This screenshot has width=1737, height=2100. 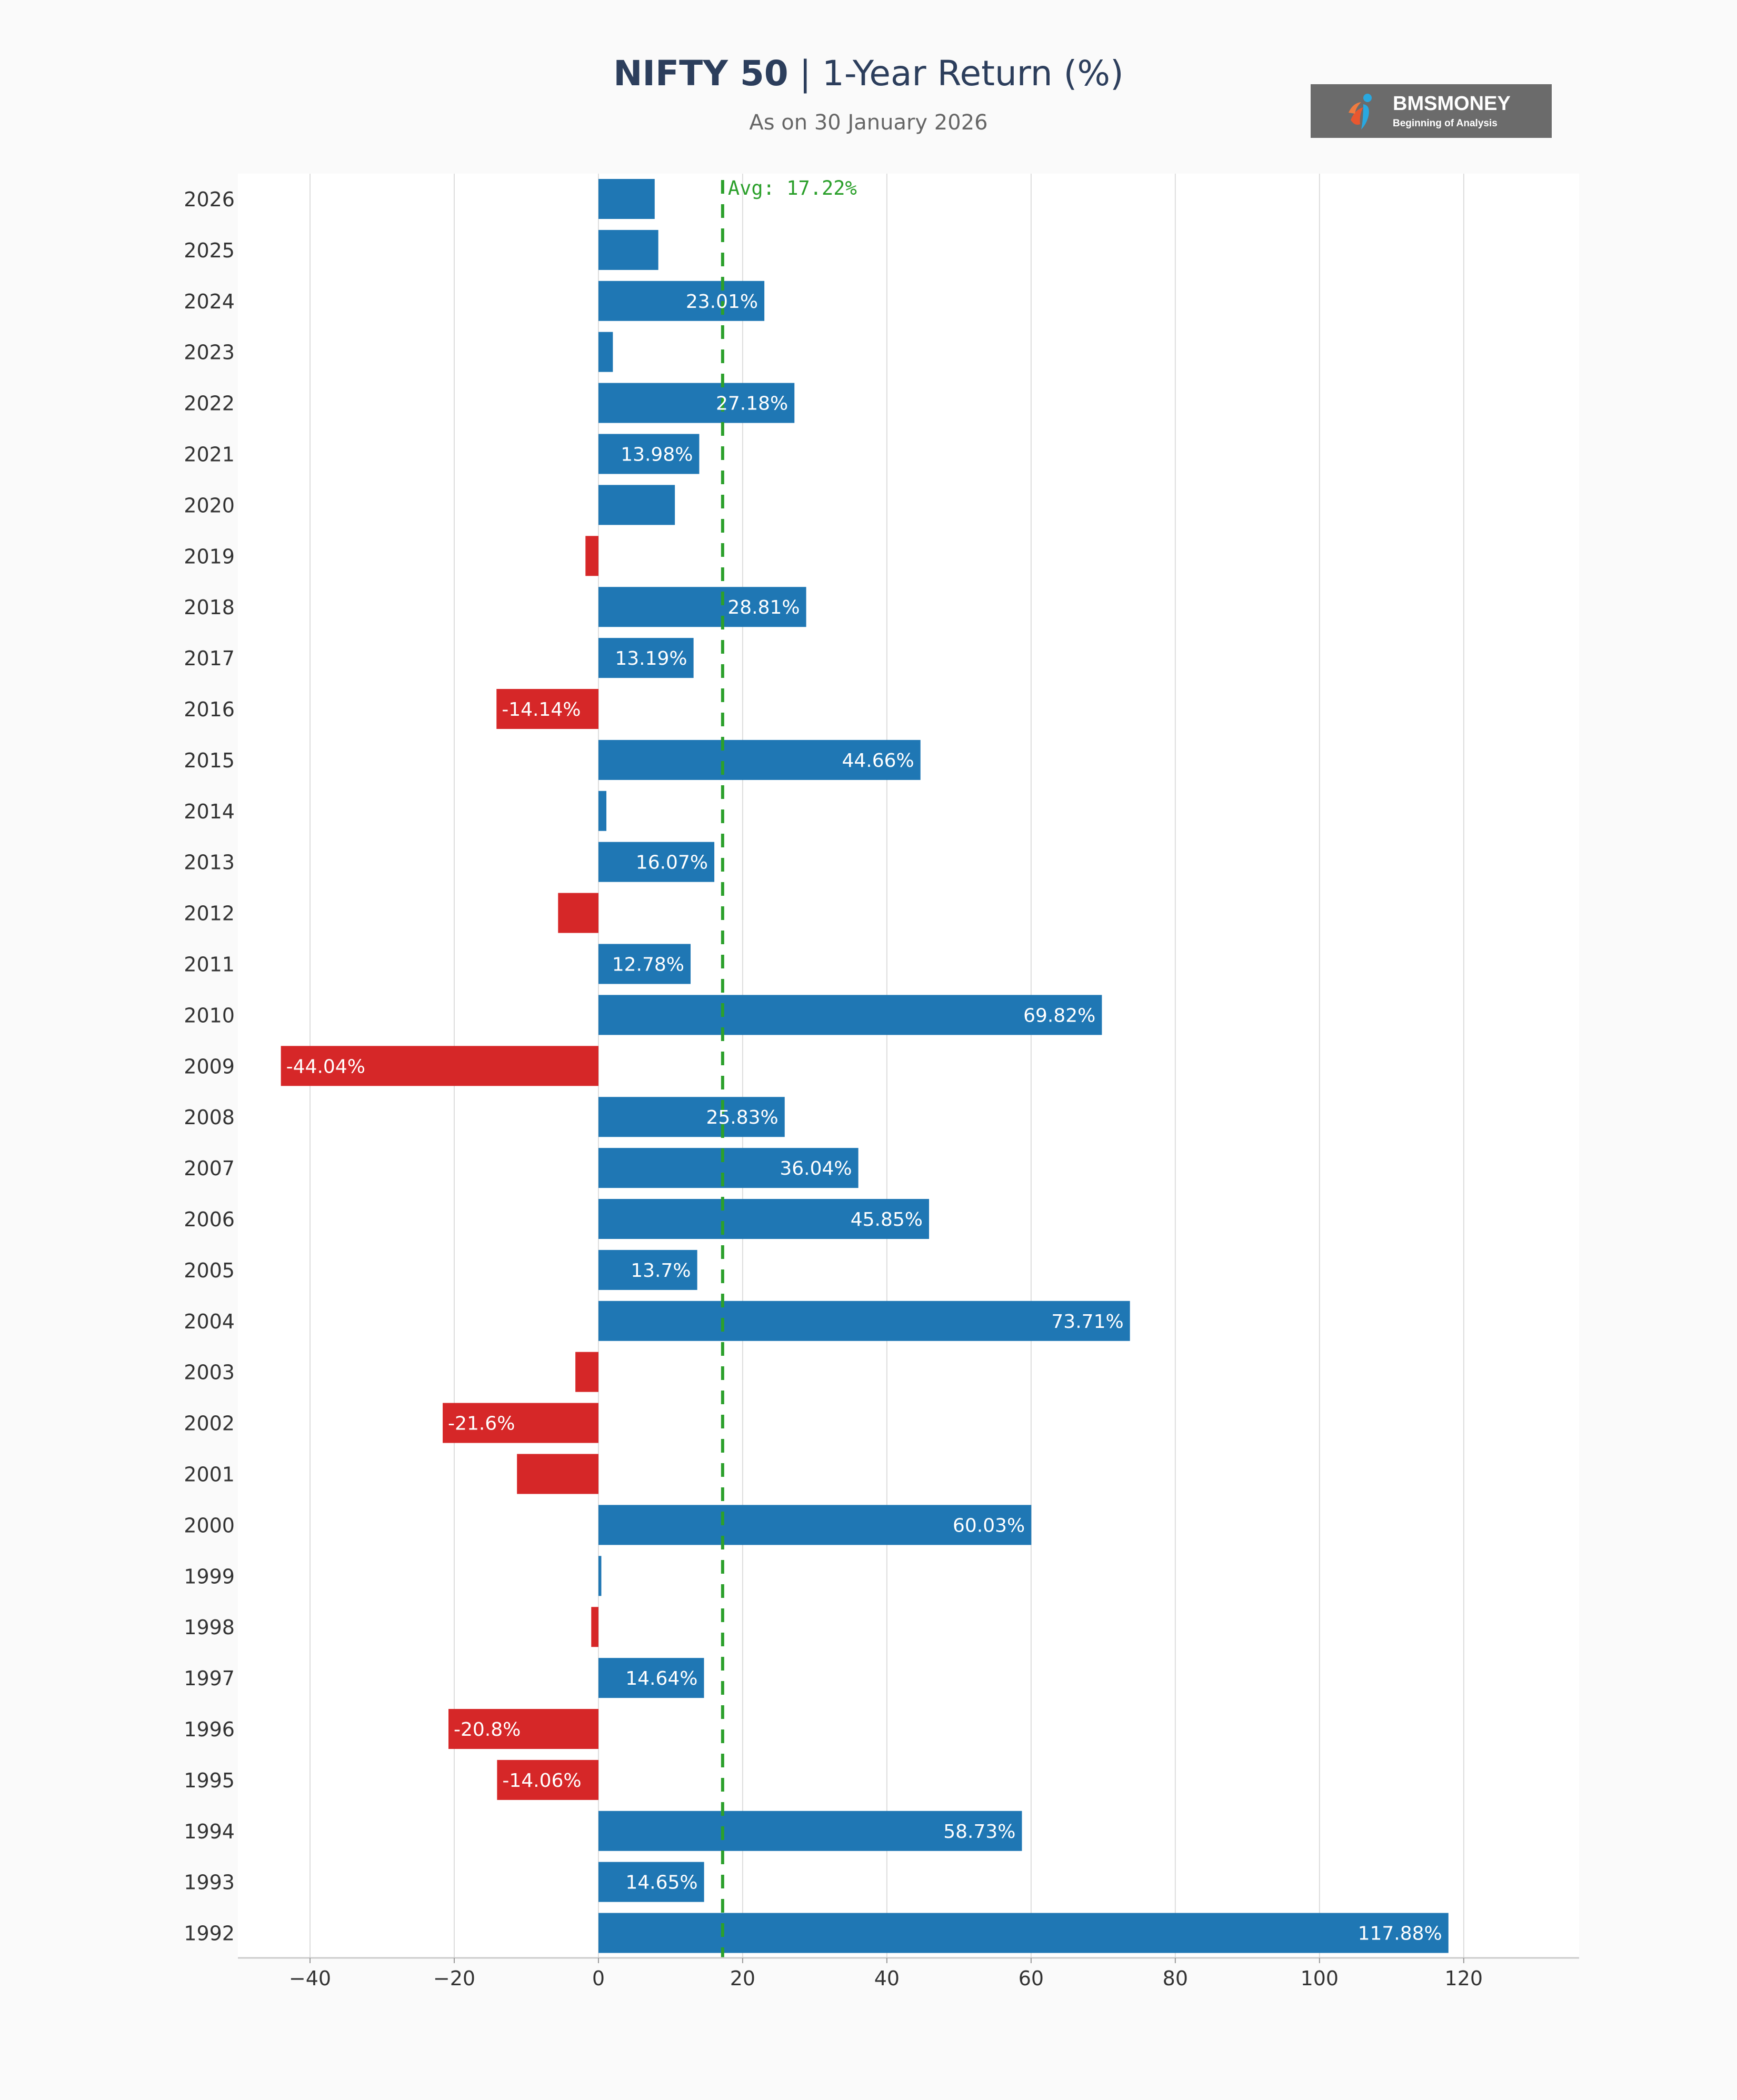 What do you see at coordinates (661, 1271) in the screenshot?
I see `data-label-2005: 13.7%` at bounding box center [661, 1271].